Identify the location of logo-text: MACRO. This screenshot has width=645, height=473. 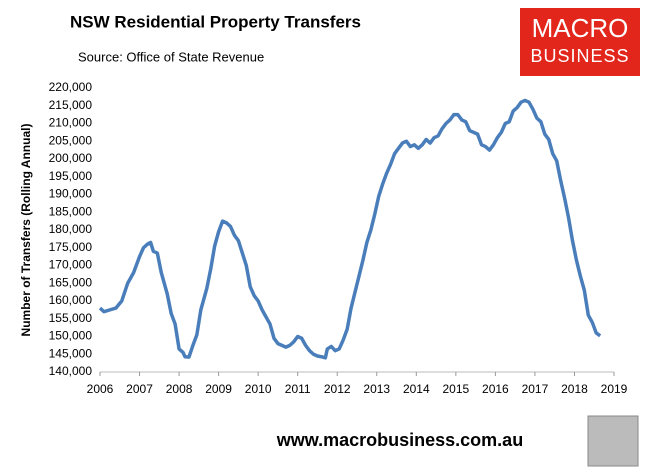
(580, 28).